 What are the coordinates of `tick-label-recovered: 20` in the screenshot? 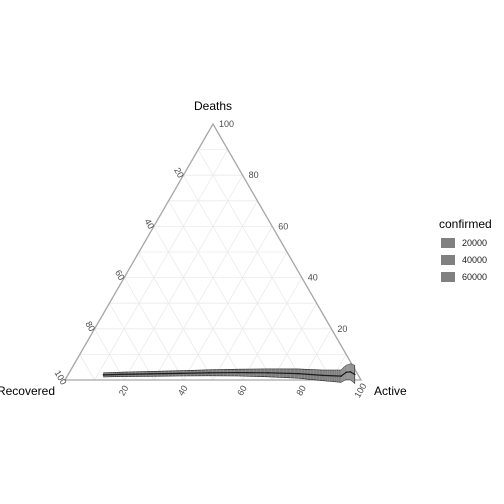 It's located at (179, 173).